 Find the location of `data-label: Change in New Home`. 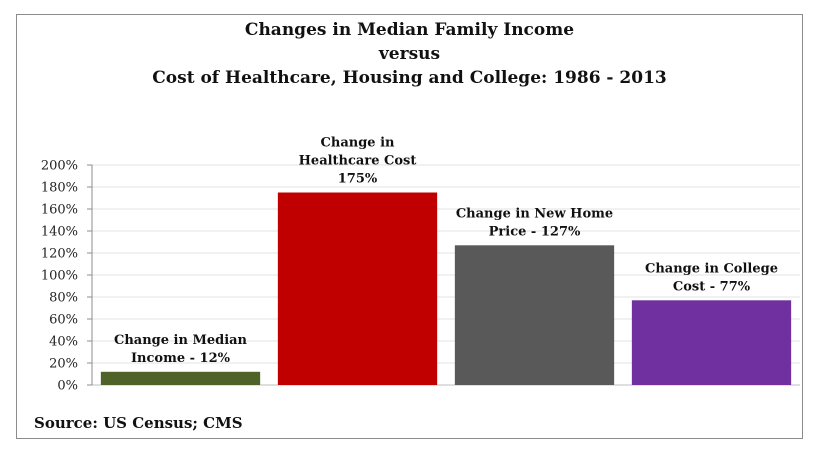

data-label: Change in New Home is located at coordinates (534, 213).